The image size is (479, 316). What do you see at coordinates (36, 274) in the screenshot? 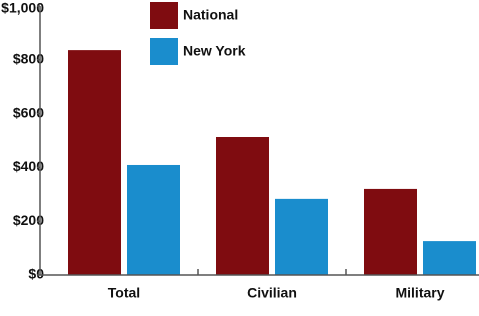
I see `y-tick-label: $0` at bounding box center [36, 274].